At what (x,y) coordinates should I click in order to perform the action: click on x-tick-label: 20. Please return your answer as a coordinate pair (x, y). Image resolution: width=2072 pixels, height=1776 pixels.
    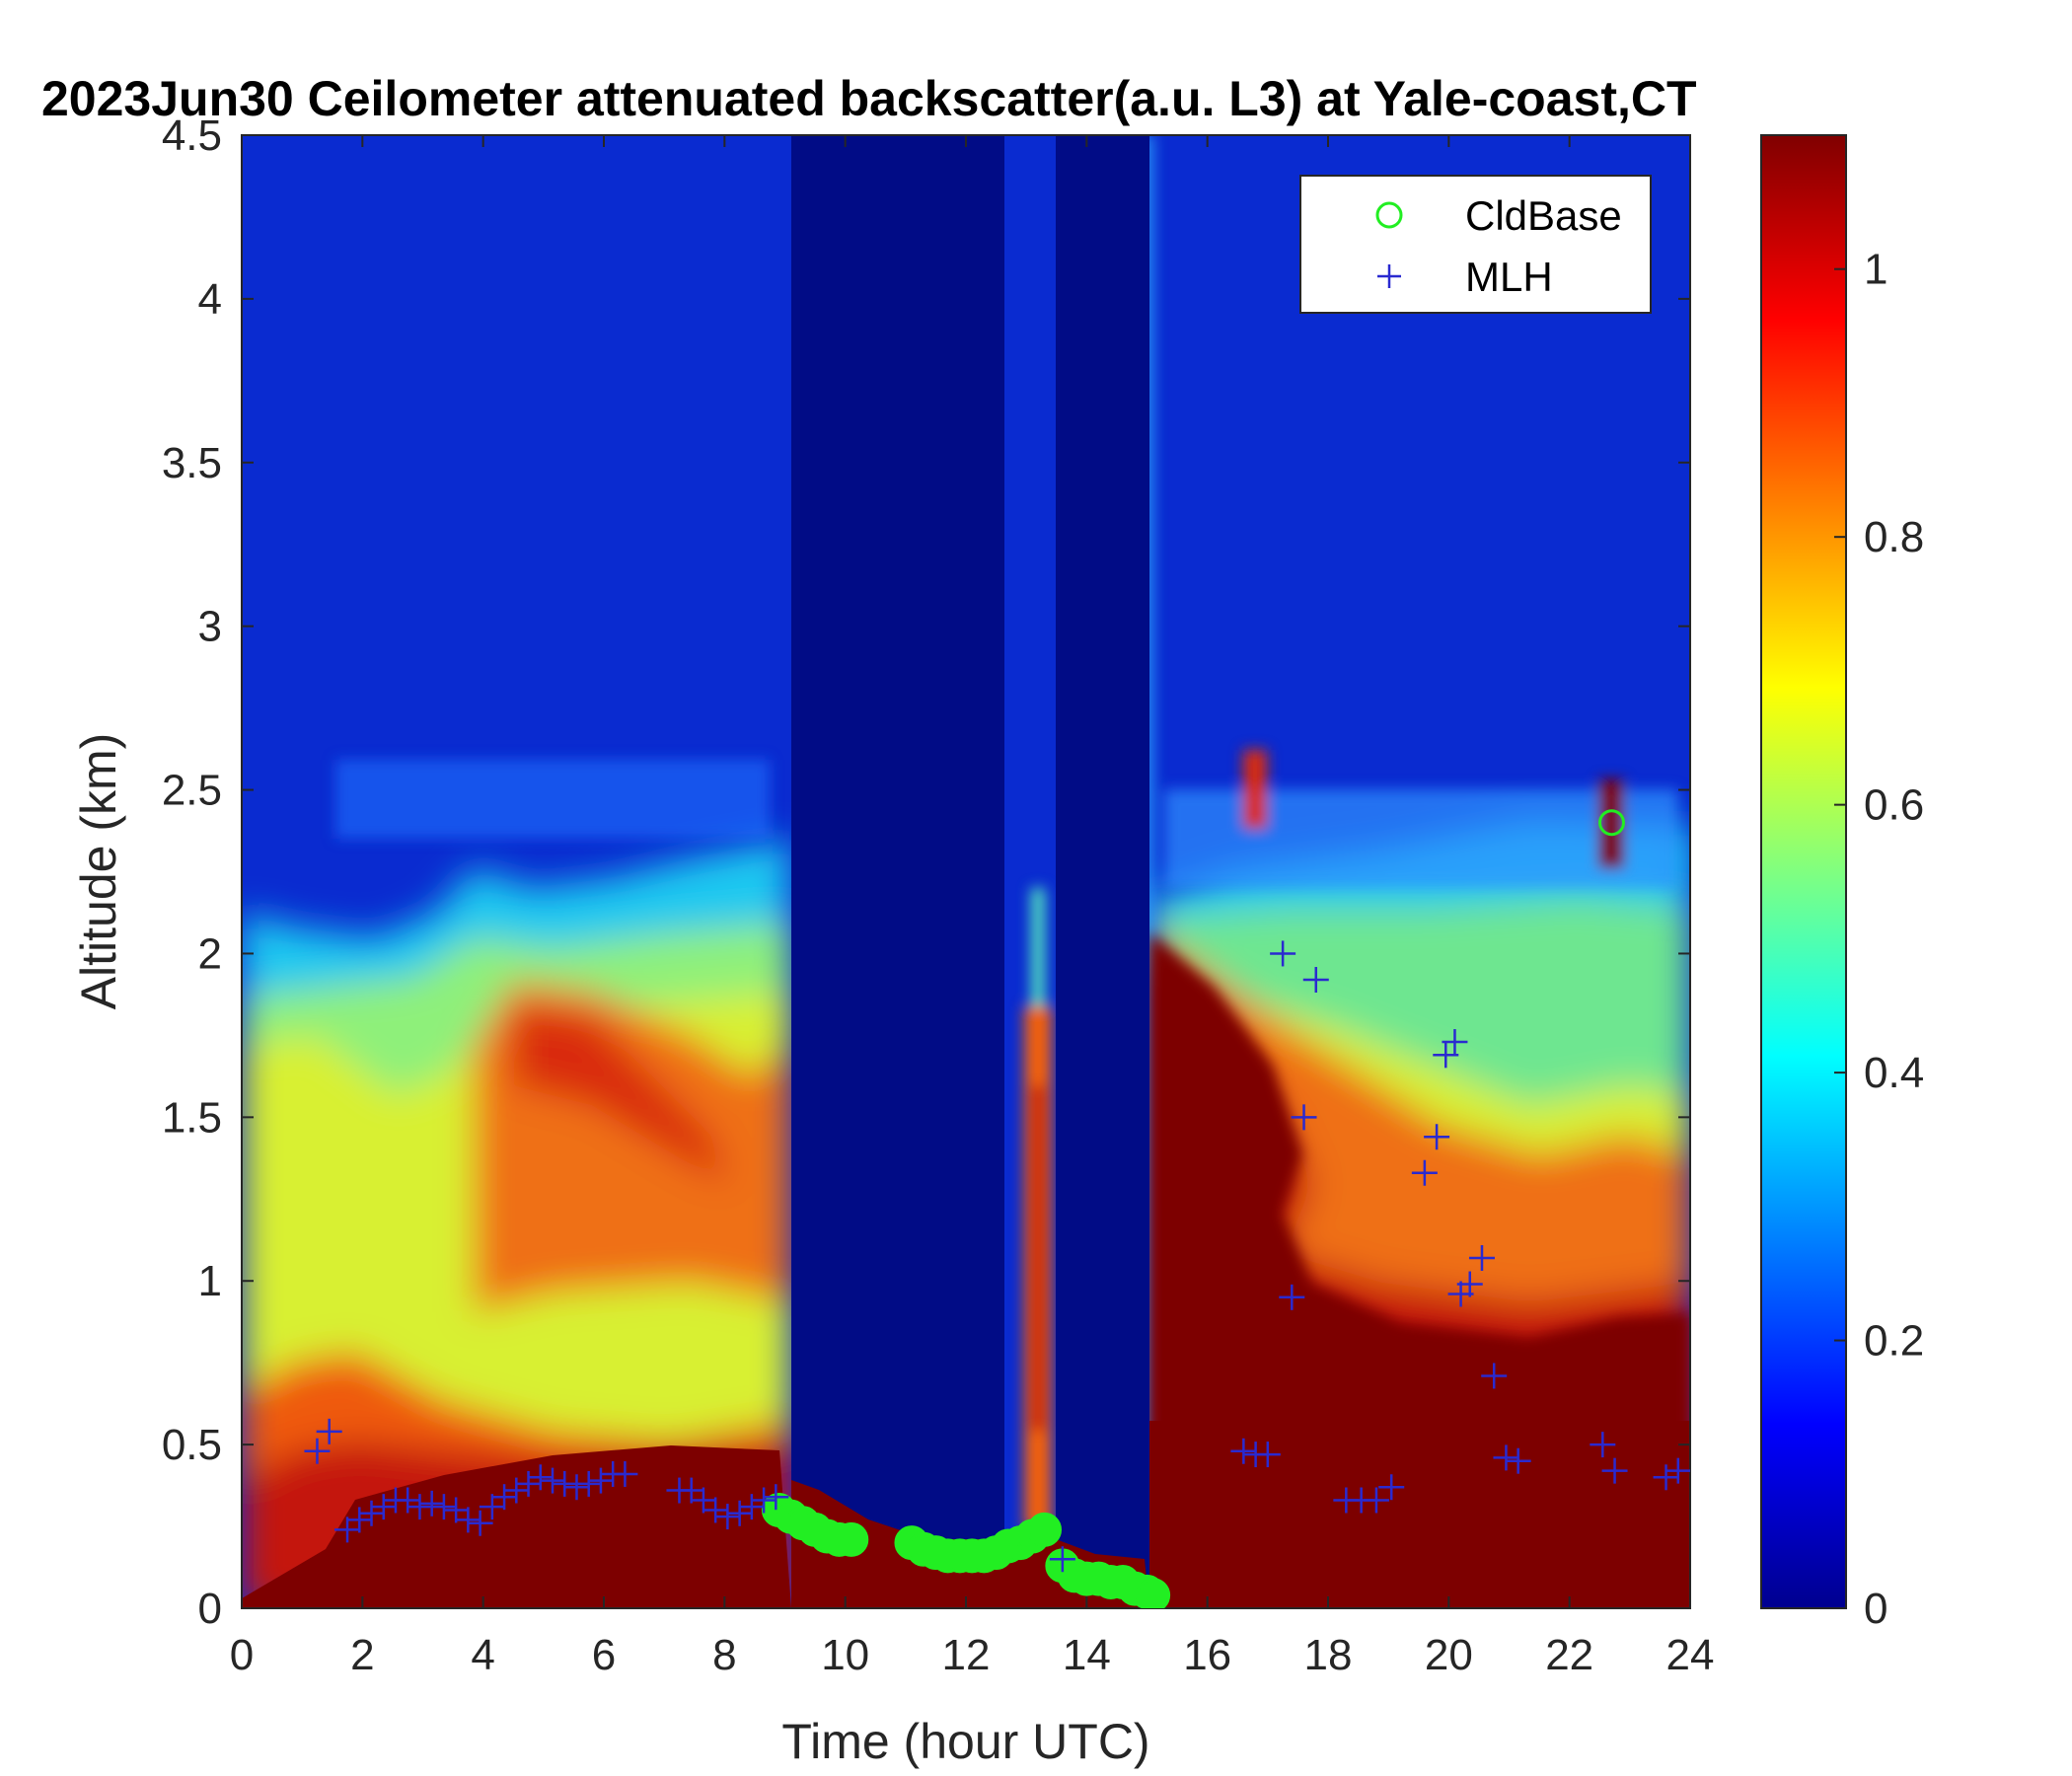
    Looking at the image, I should click on (1449, 1655).